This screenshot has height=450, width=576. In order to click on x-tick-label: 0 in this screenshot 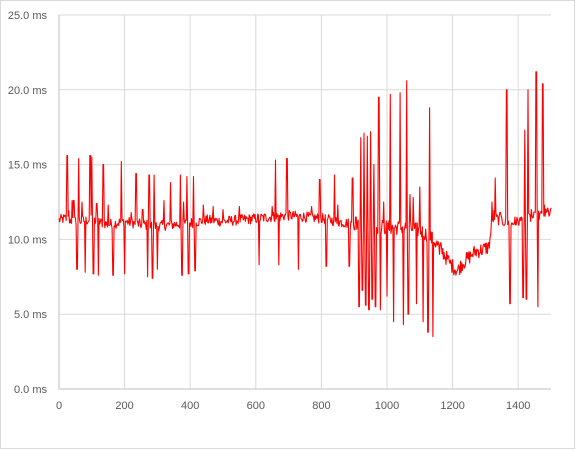, I will do `click(59, 406)`.